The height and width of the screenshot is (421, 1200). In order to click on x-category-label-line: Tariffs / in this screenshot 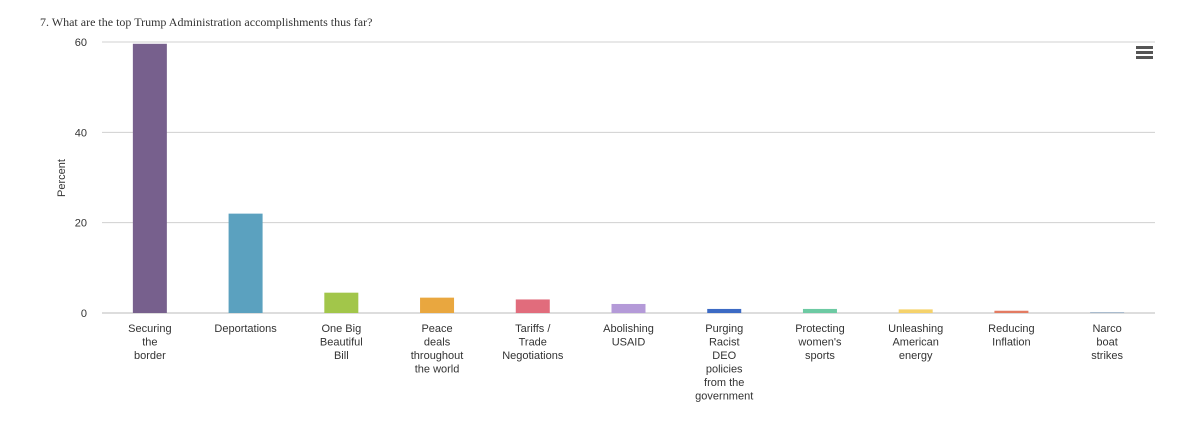, I will do `click(533, 329)`.